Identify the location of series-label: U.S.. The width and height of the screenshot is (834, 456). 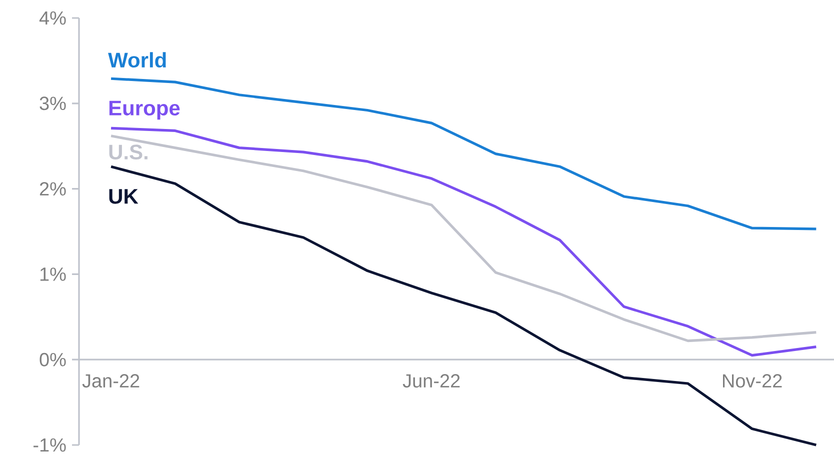
(128, 152).